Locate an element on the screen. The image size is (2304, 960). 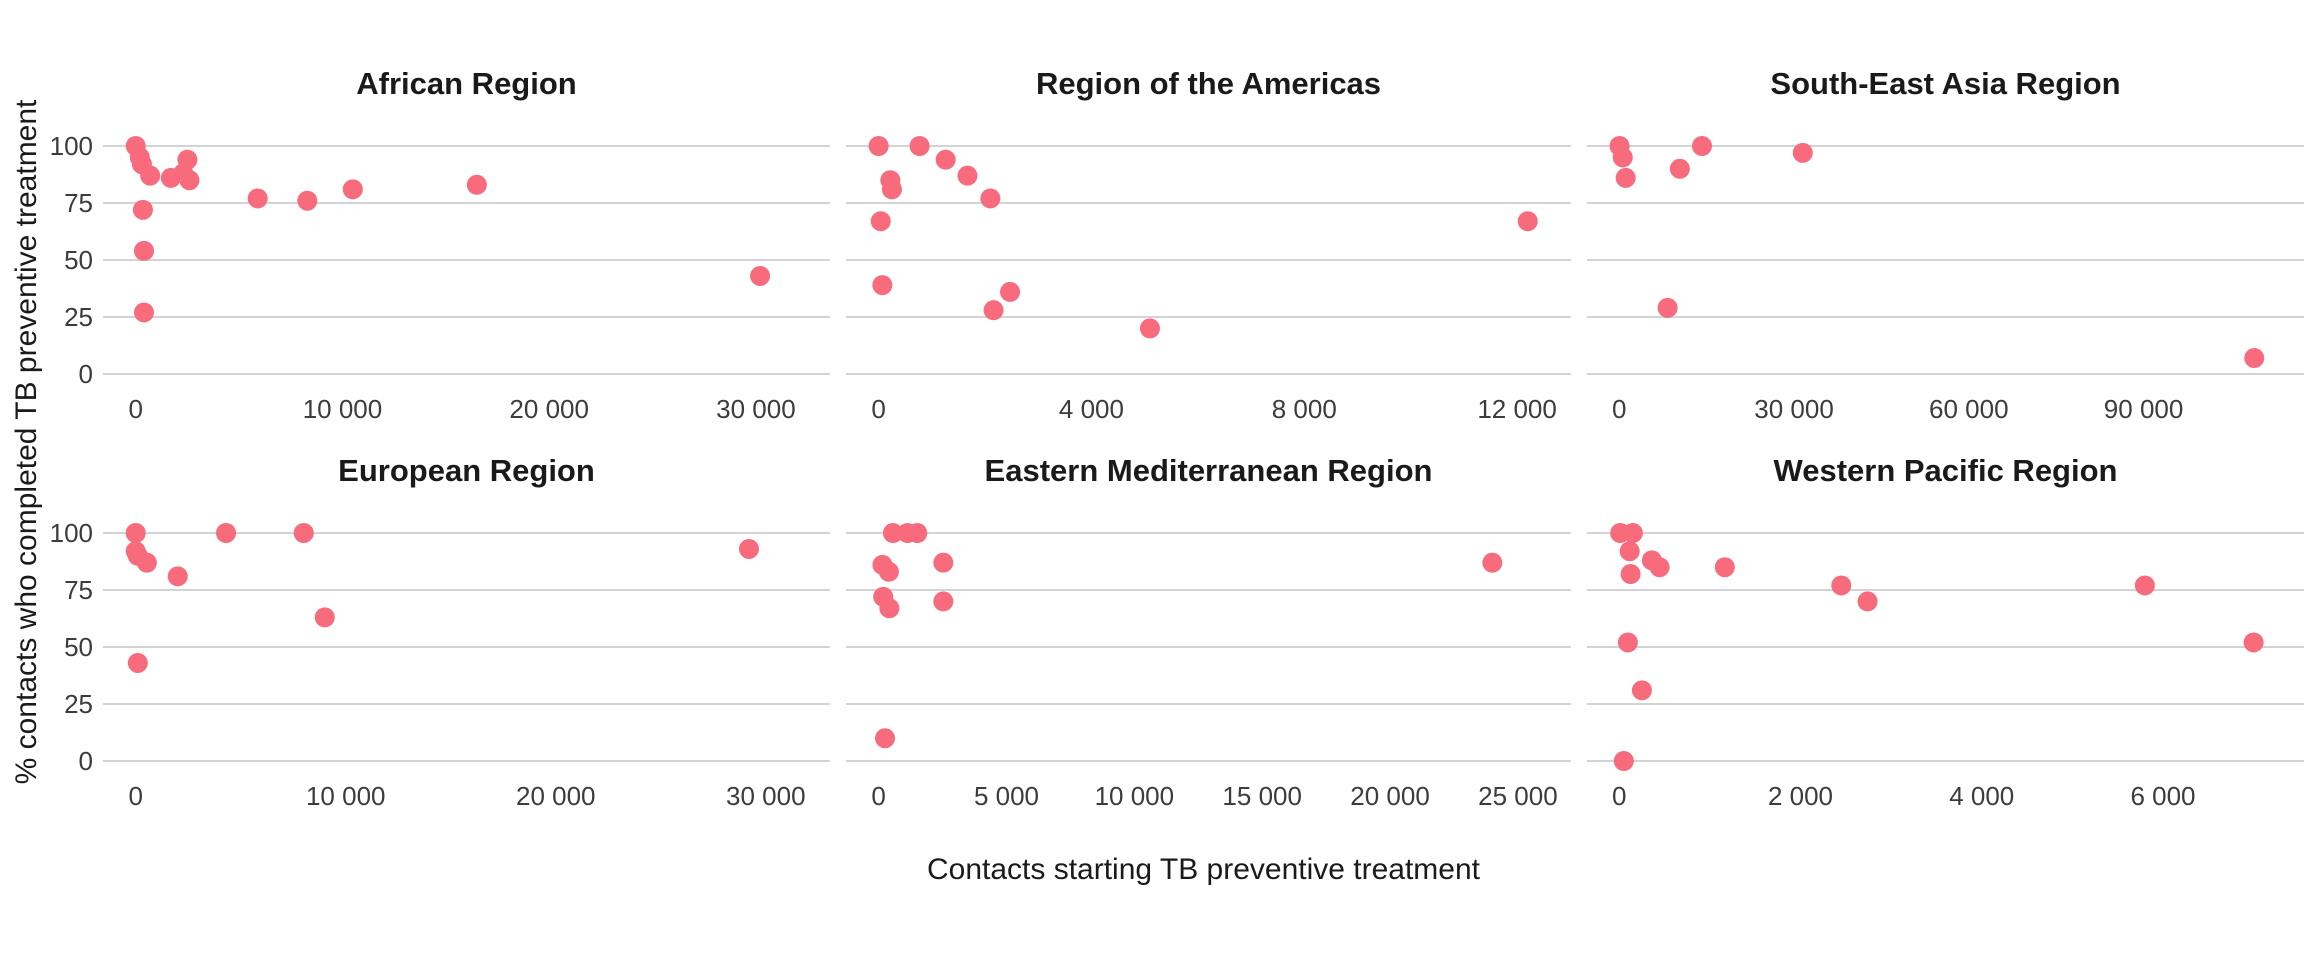
scatter-plot-south-east-asia-region: 0 30 000 60 000 90 000 is located at coordinates (1945, 280).